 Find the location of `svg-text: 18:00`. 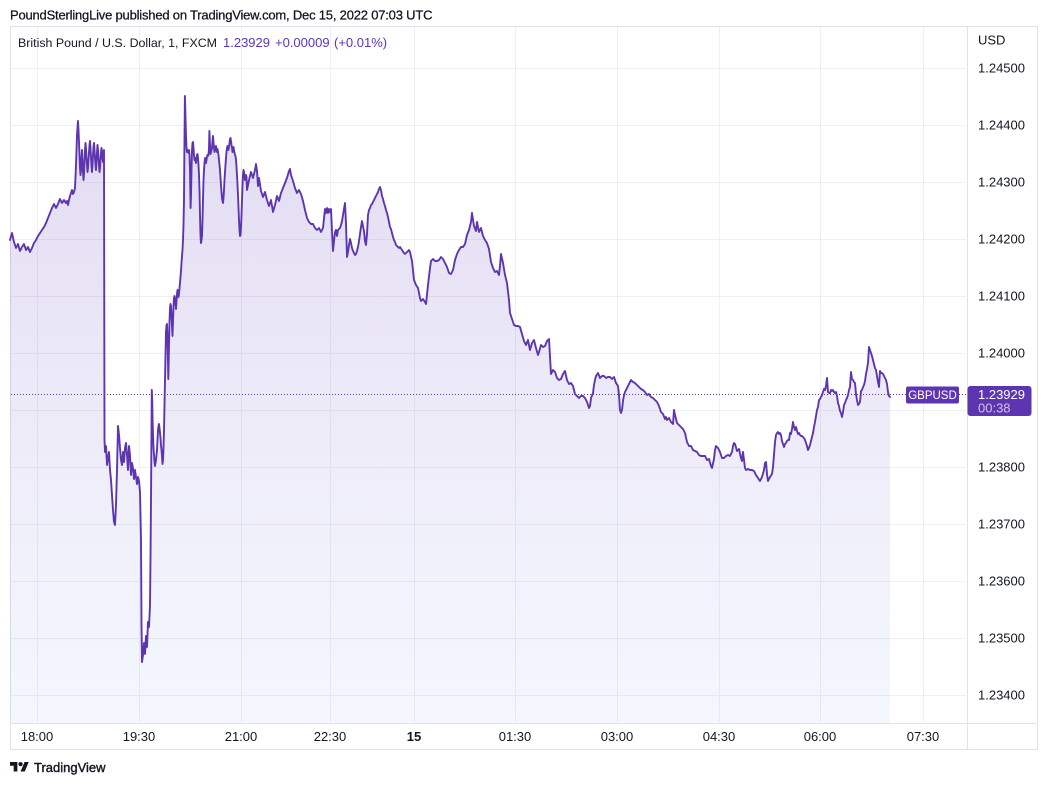

svg-text: 18:00 is located at coordinates (37, 736).